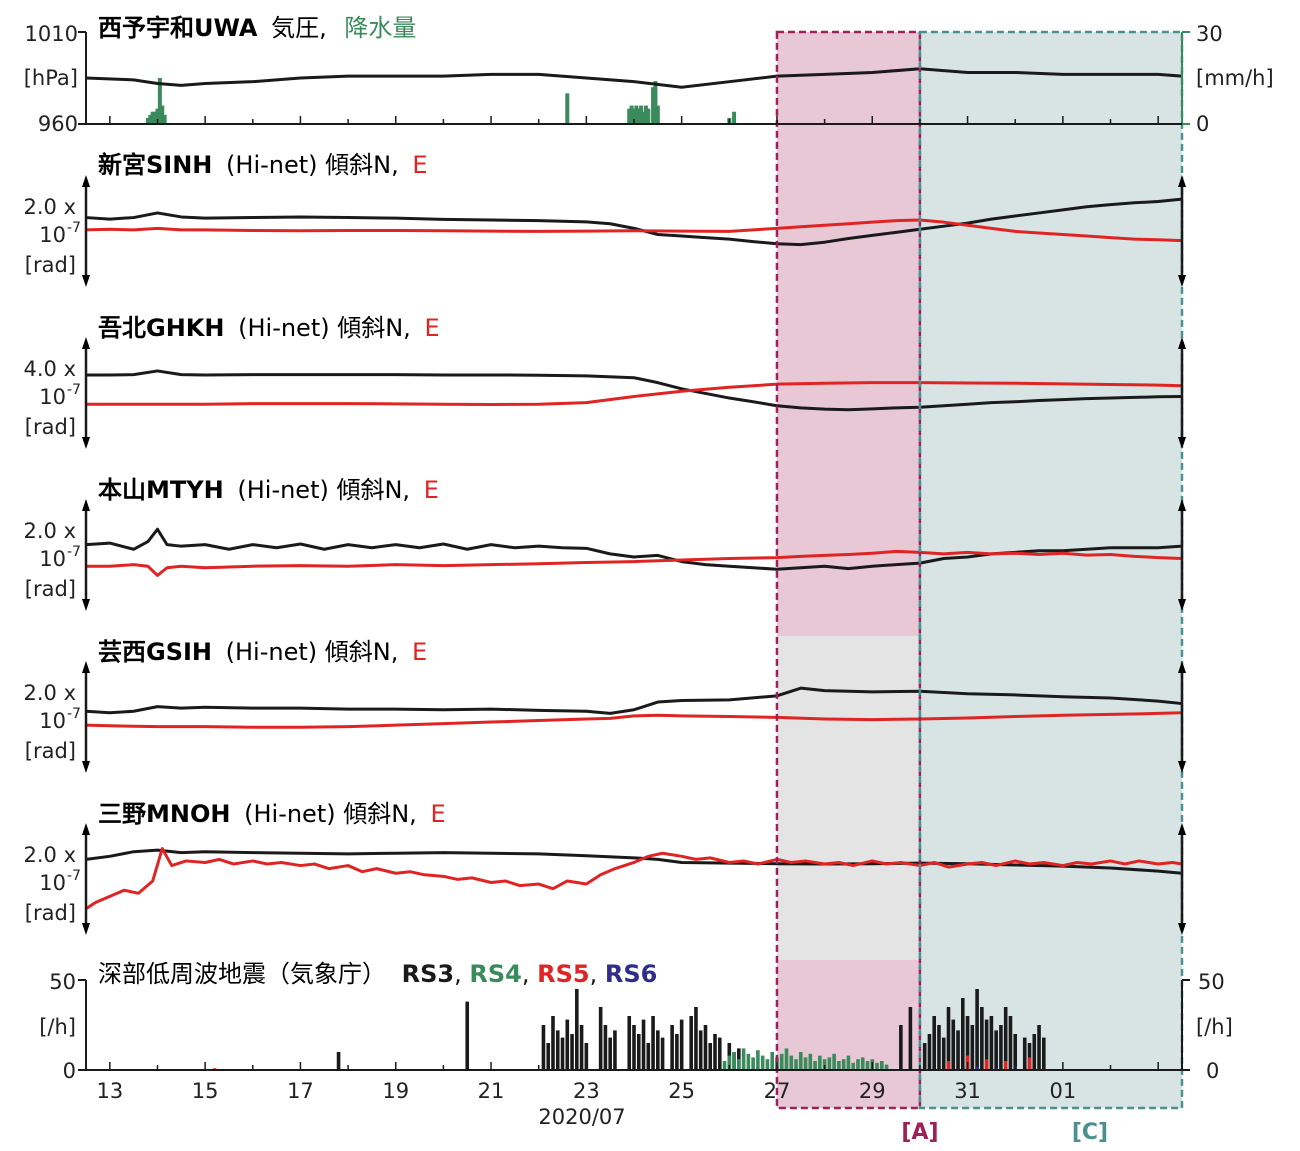 The image size is (1300, 1151). Describe the element at coordinates (312, 165) in the screenshot. I see `panel-1-component-label: (Hi-net) 傾斜N,` at that location.